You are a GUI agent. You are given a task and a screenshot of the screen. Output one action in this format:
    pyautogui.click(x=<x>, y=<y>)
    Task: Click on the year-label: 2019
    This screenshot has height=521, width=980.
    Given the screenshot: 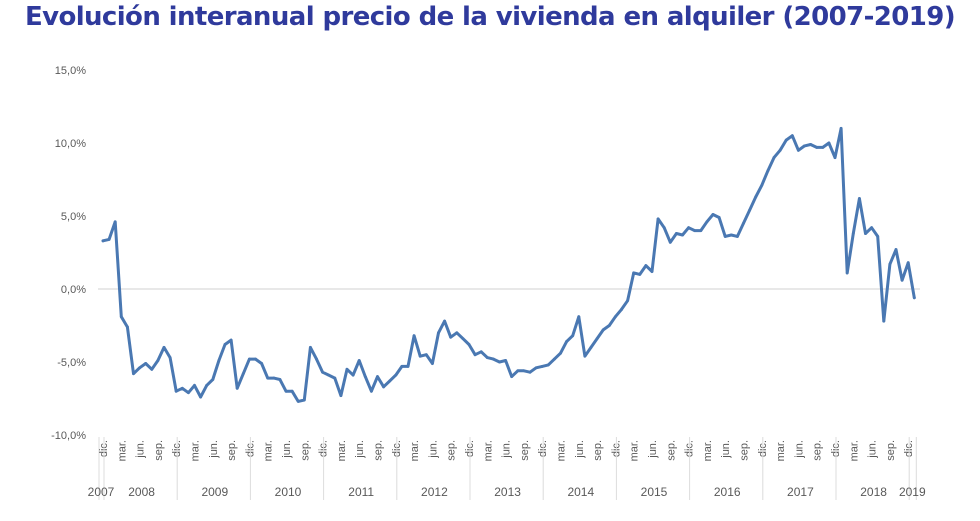 What is the action you would take?
    pyautogui.click(x=912, y=492)
    